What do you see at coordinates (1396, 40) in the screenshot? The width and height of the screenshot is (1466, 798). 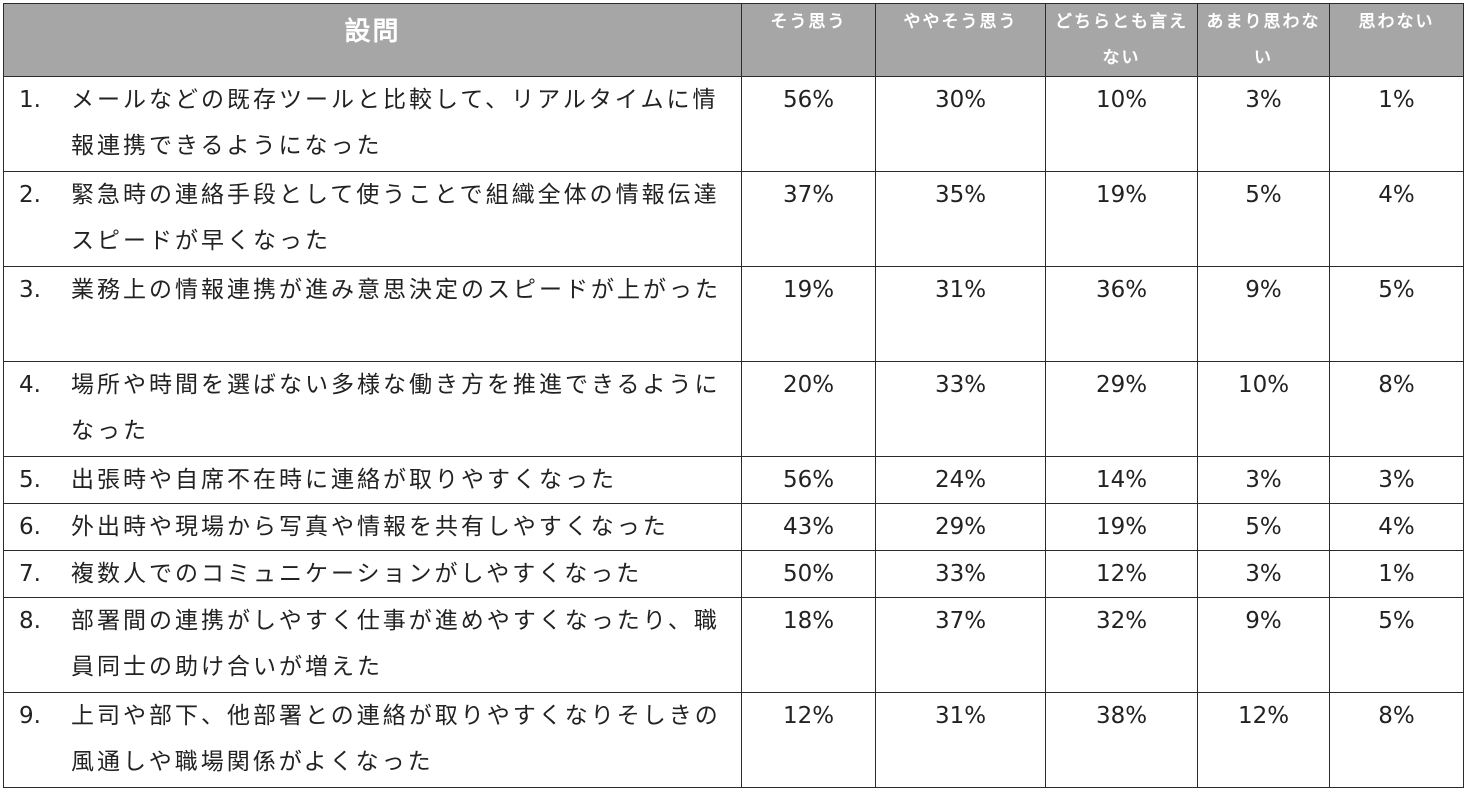 I see `header-option-disagree: 思わない` at bounding box center [1396, 40].